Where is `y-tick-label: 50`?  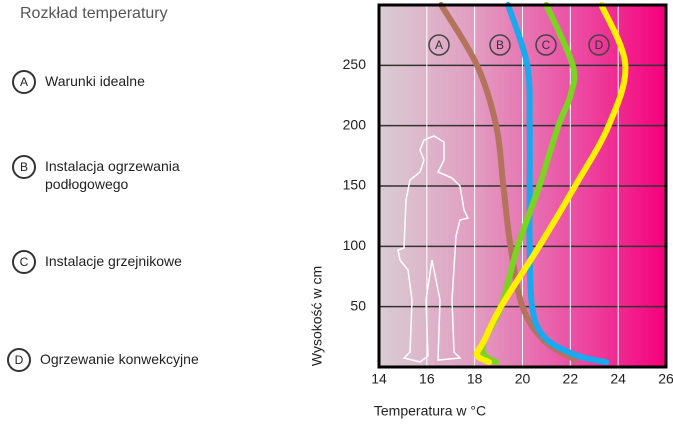
y-tick-label: 50 is located at coordinates (358, 305).